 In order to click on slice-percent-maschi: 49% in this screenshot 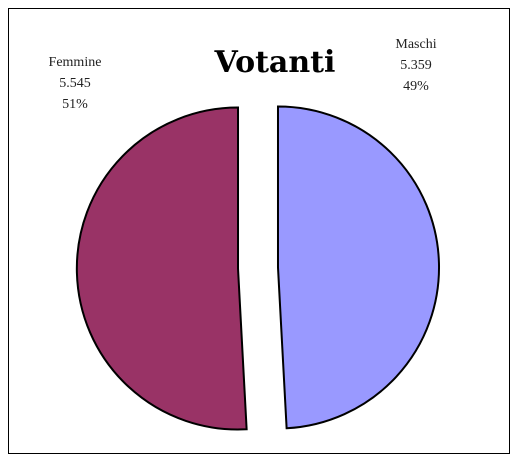, I will do `click(416, 86)`.